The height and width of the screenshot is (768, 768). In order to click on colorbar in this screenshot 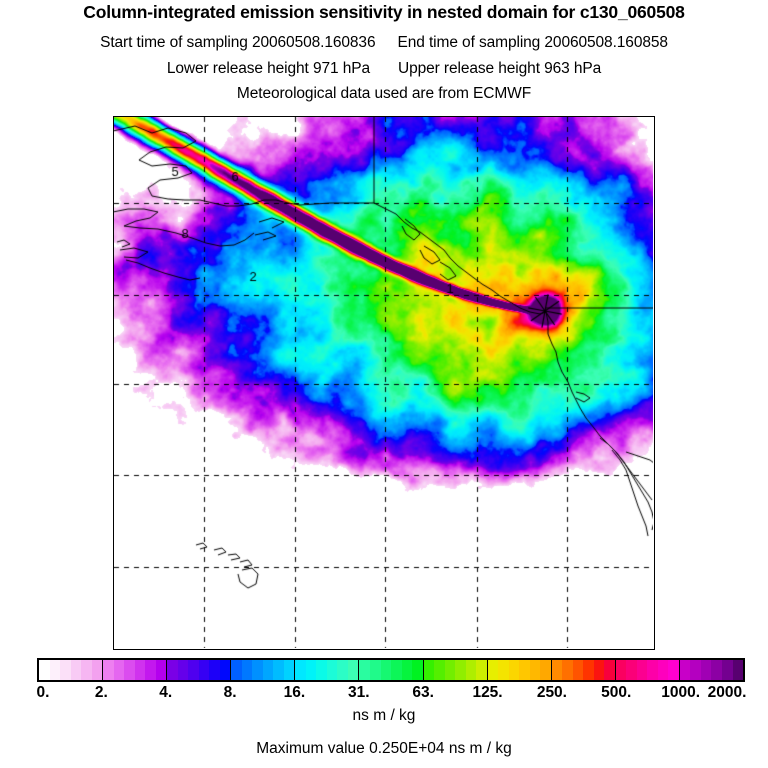, I will do `click(391, 670)`.